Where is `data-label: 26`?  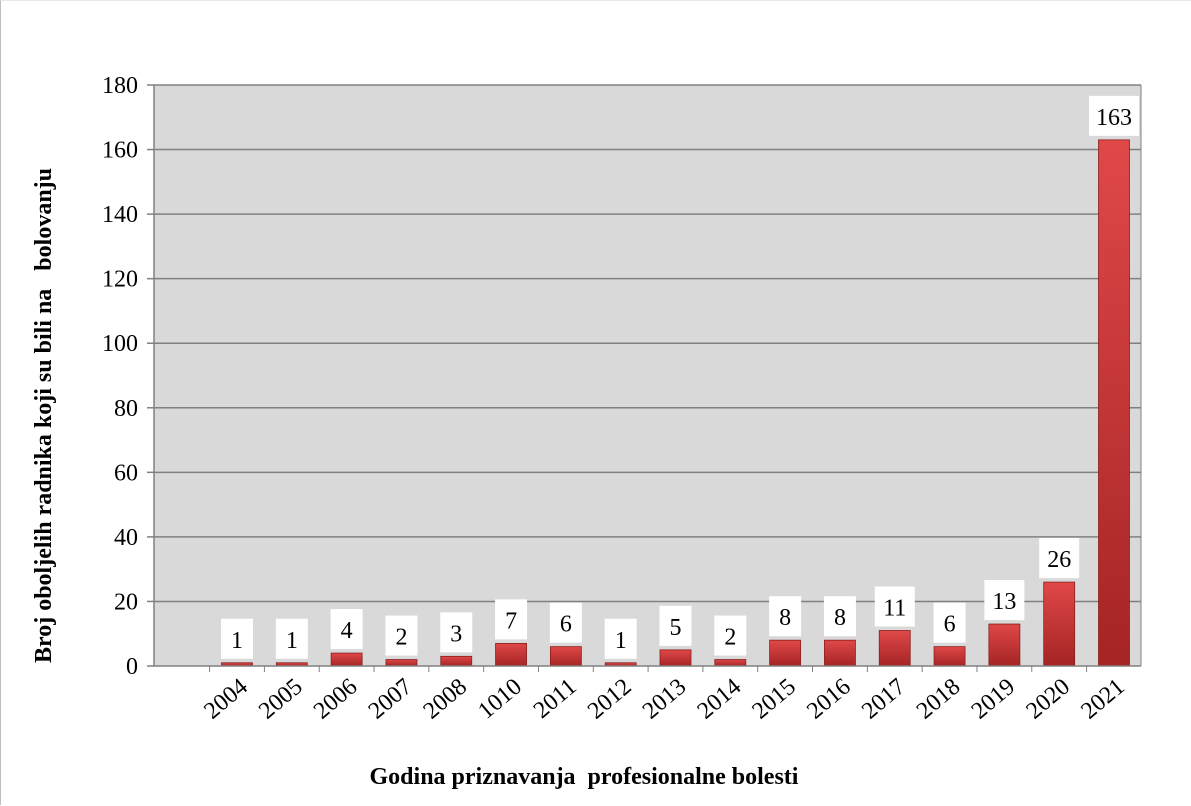 data-label: 26 is located at coordinates (1059, 560).